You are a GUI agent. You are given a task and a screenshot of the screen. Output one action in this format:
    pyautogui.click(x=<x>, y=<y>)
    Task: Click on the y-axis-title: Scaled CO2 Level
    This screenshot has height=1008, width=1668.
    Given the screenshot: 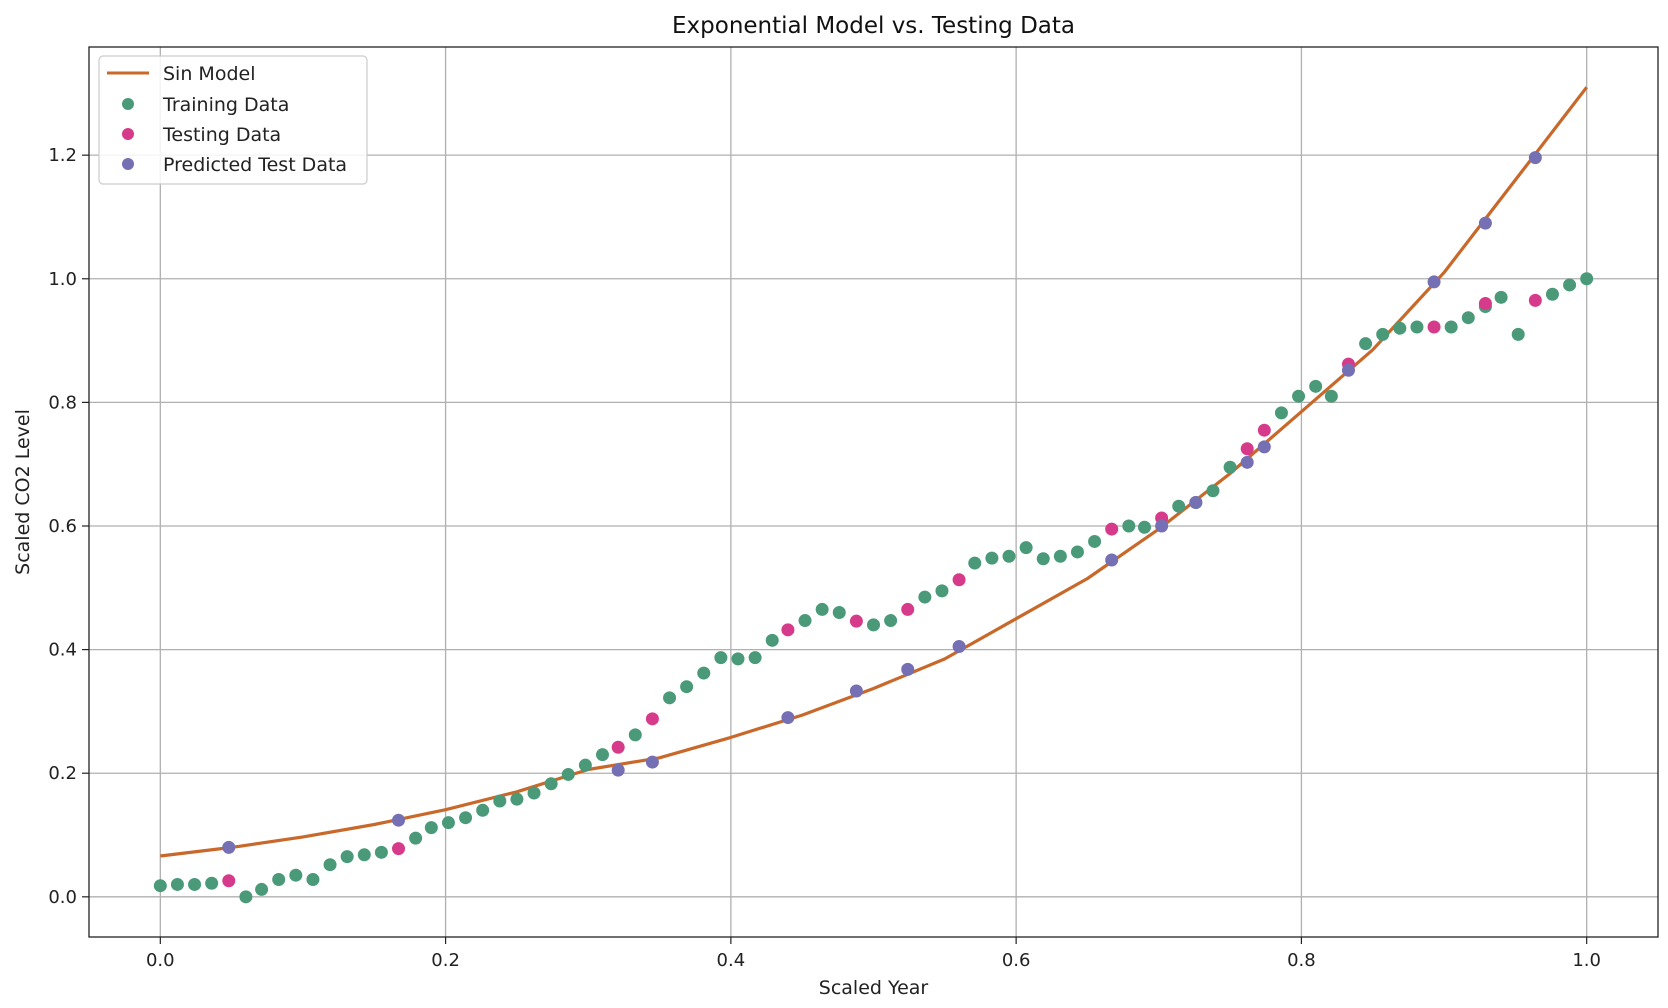 What is the action you would take?
    pyautogui.click(x=23, y=492)
    